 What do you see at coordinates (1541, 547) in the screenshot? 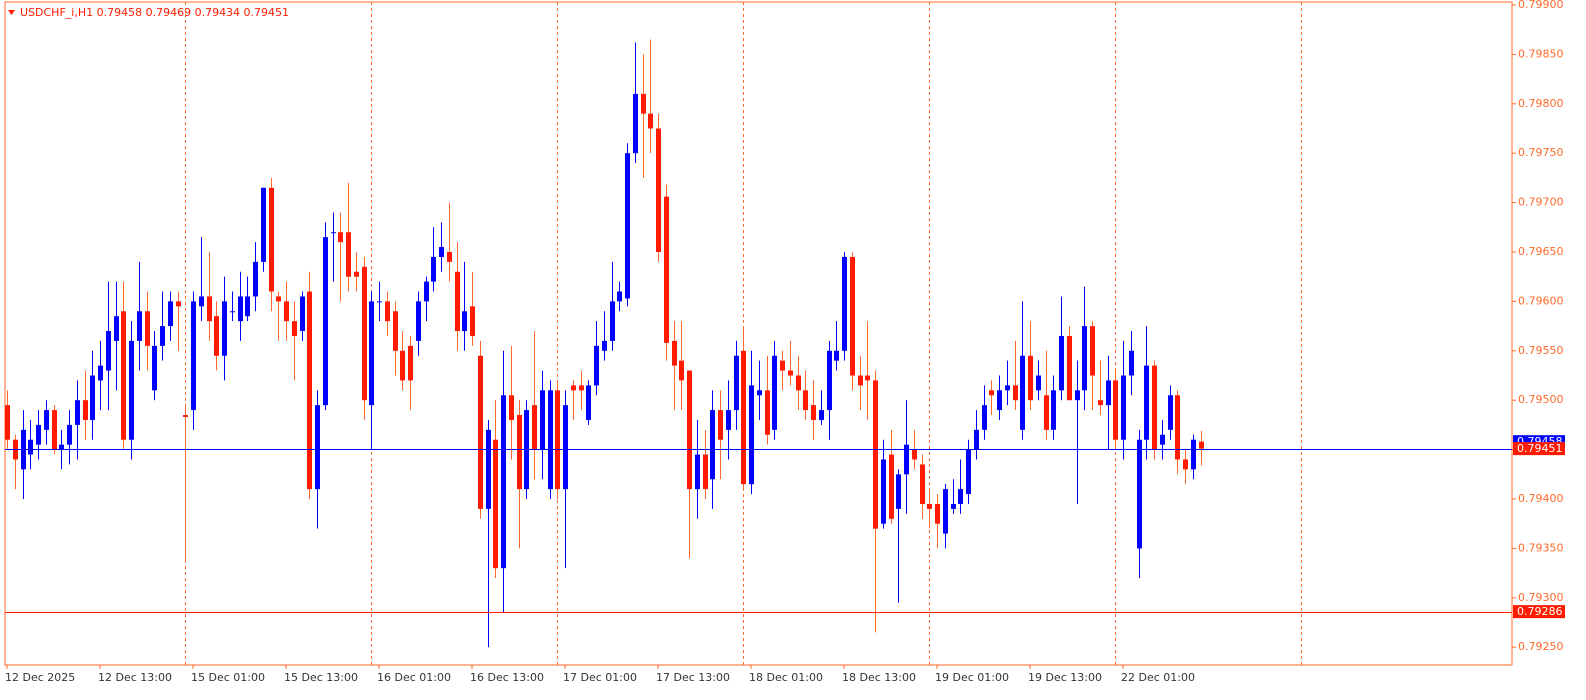
I see `y-tick-label: 0.79350` at bounding box center [1541, 547].